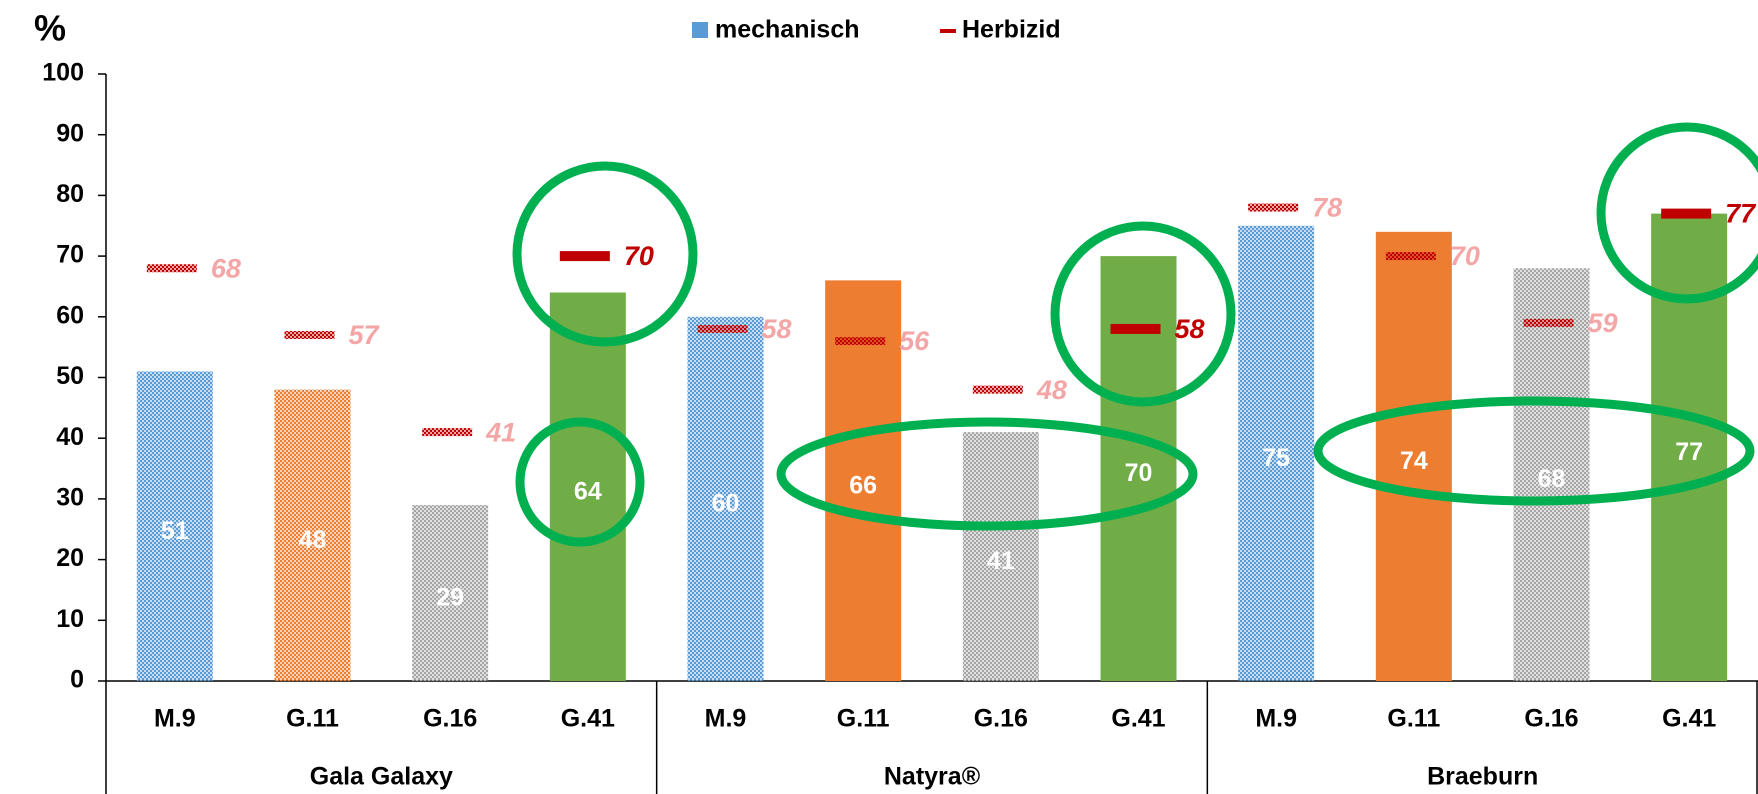 Image resolution: width=1758 pixels, height=794 pixels. What do you see at coordinates (77, 680) in the screenshot?
I see `y-tick-label: 0` at bounding box center [77, 680].